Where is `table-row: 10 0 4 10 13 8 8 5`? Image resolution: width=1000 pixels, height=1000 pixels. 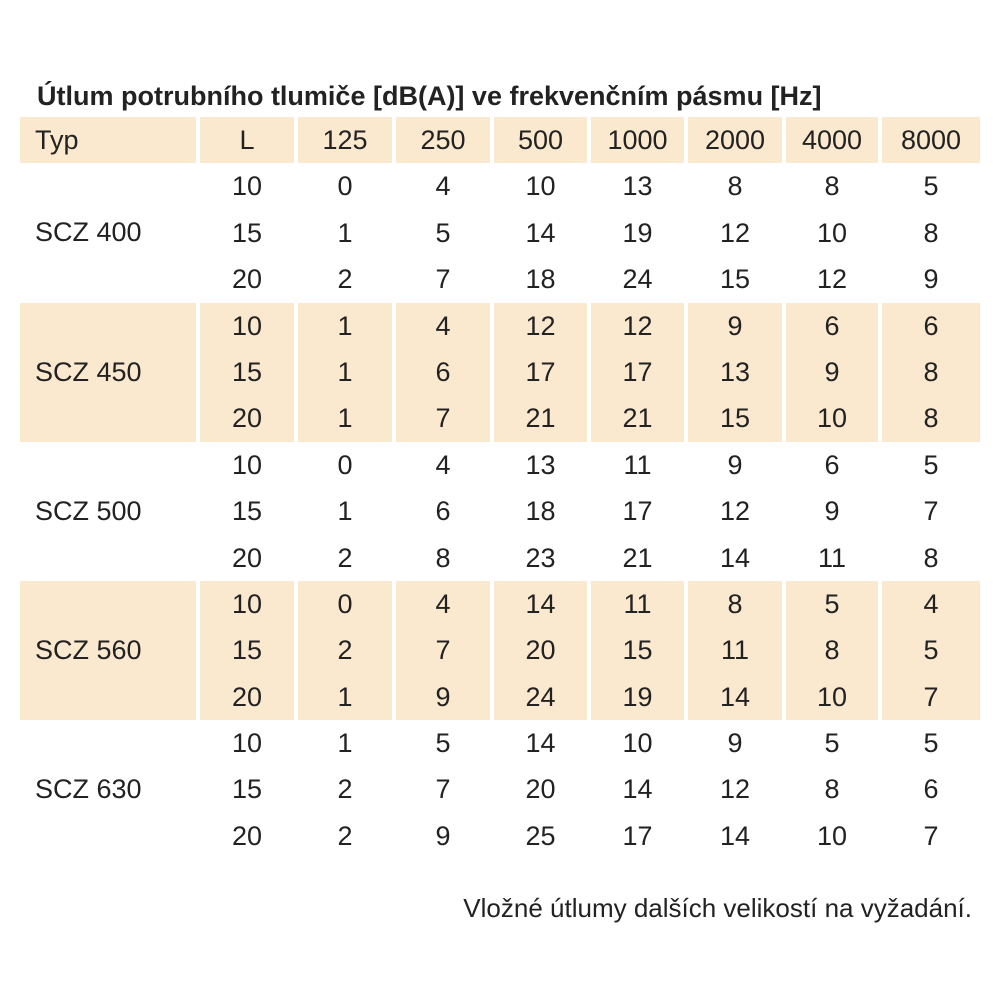 table-row: 10 0 4 10 13 8 8 5 is located at coordinates (500, 186).